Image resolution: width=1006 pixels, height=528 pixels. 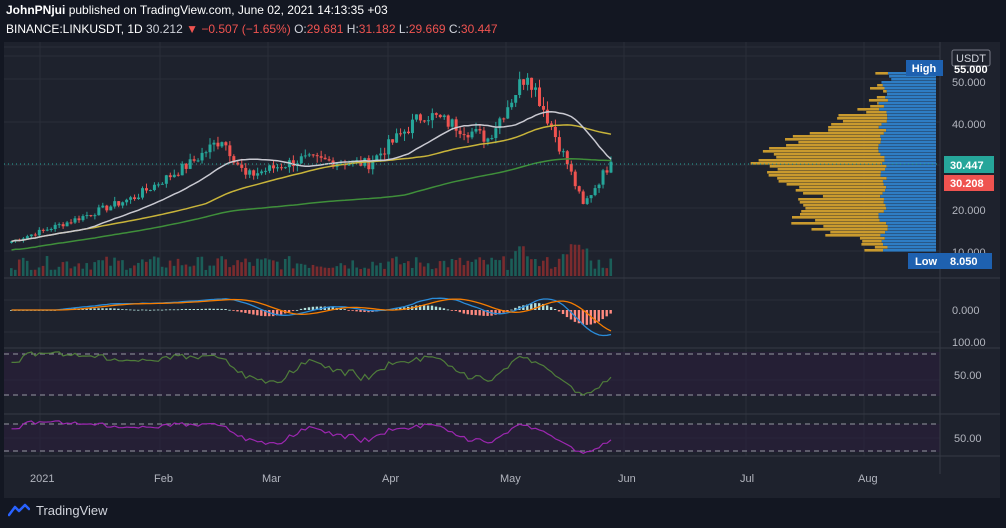 What do you see at coordinates (747, 479) in the screenshot?
I see `time-tick-jul: Jul` at bounding box center [747, 479].